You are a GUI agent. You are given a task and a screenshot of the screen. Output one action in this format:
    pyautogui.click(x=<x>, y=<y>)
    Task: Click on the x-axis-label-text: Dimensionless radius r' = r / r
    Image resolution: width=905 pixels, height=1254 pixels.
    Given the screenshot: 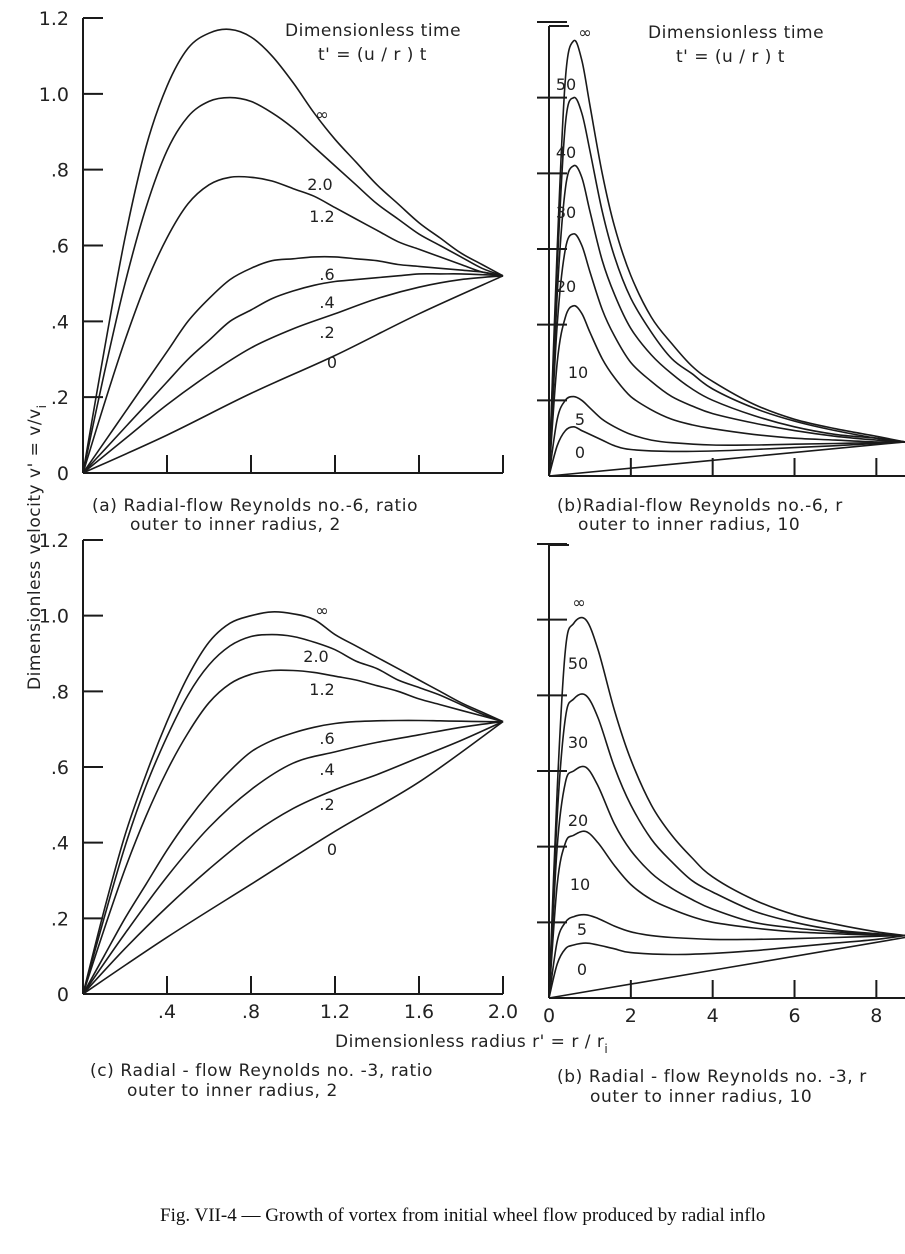 What is the action you would take?
    pyautogui.click(x=469, y=1042)
    